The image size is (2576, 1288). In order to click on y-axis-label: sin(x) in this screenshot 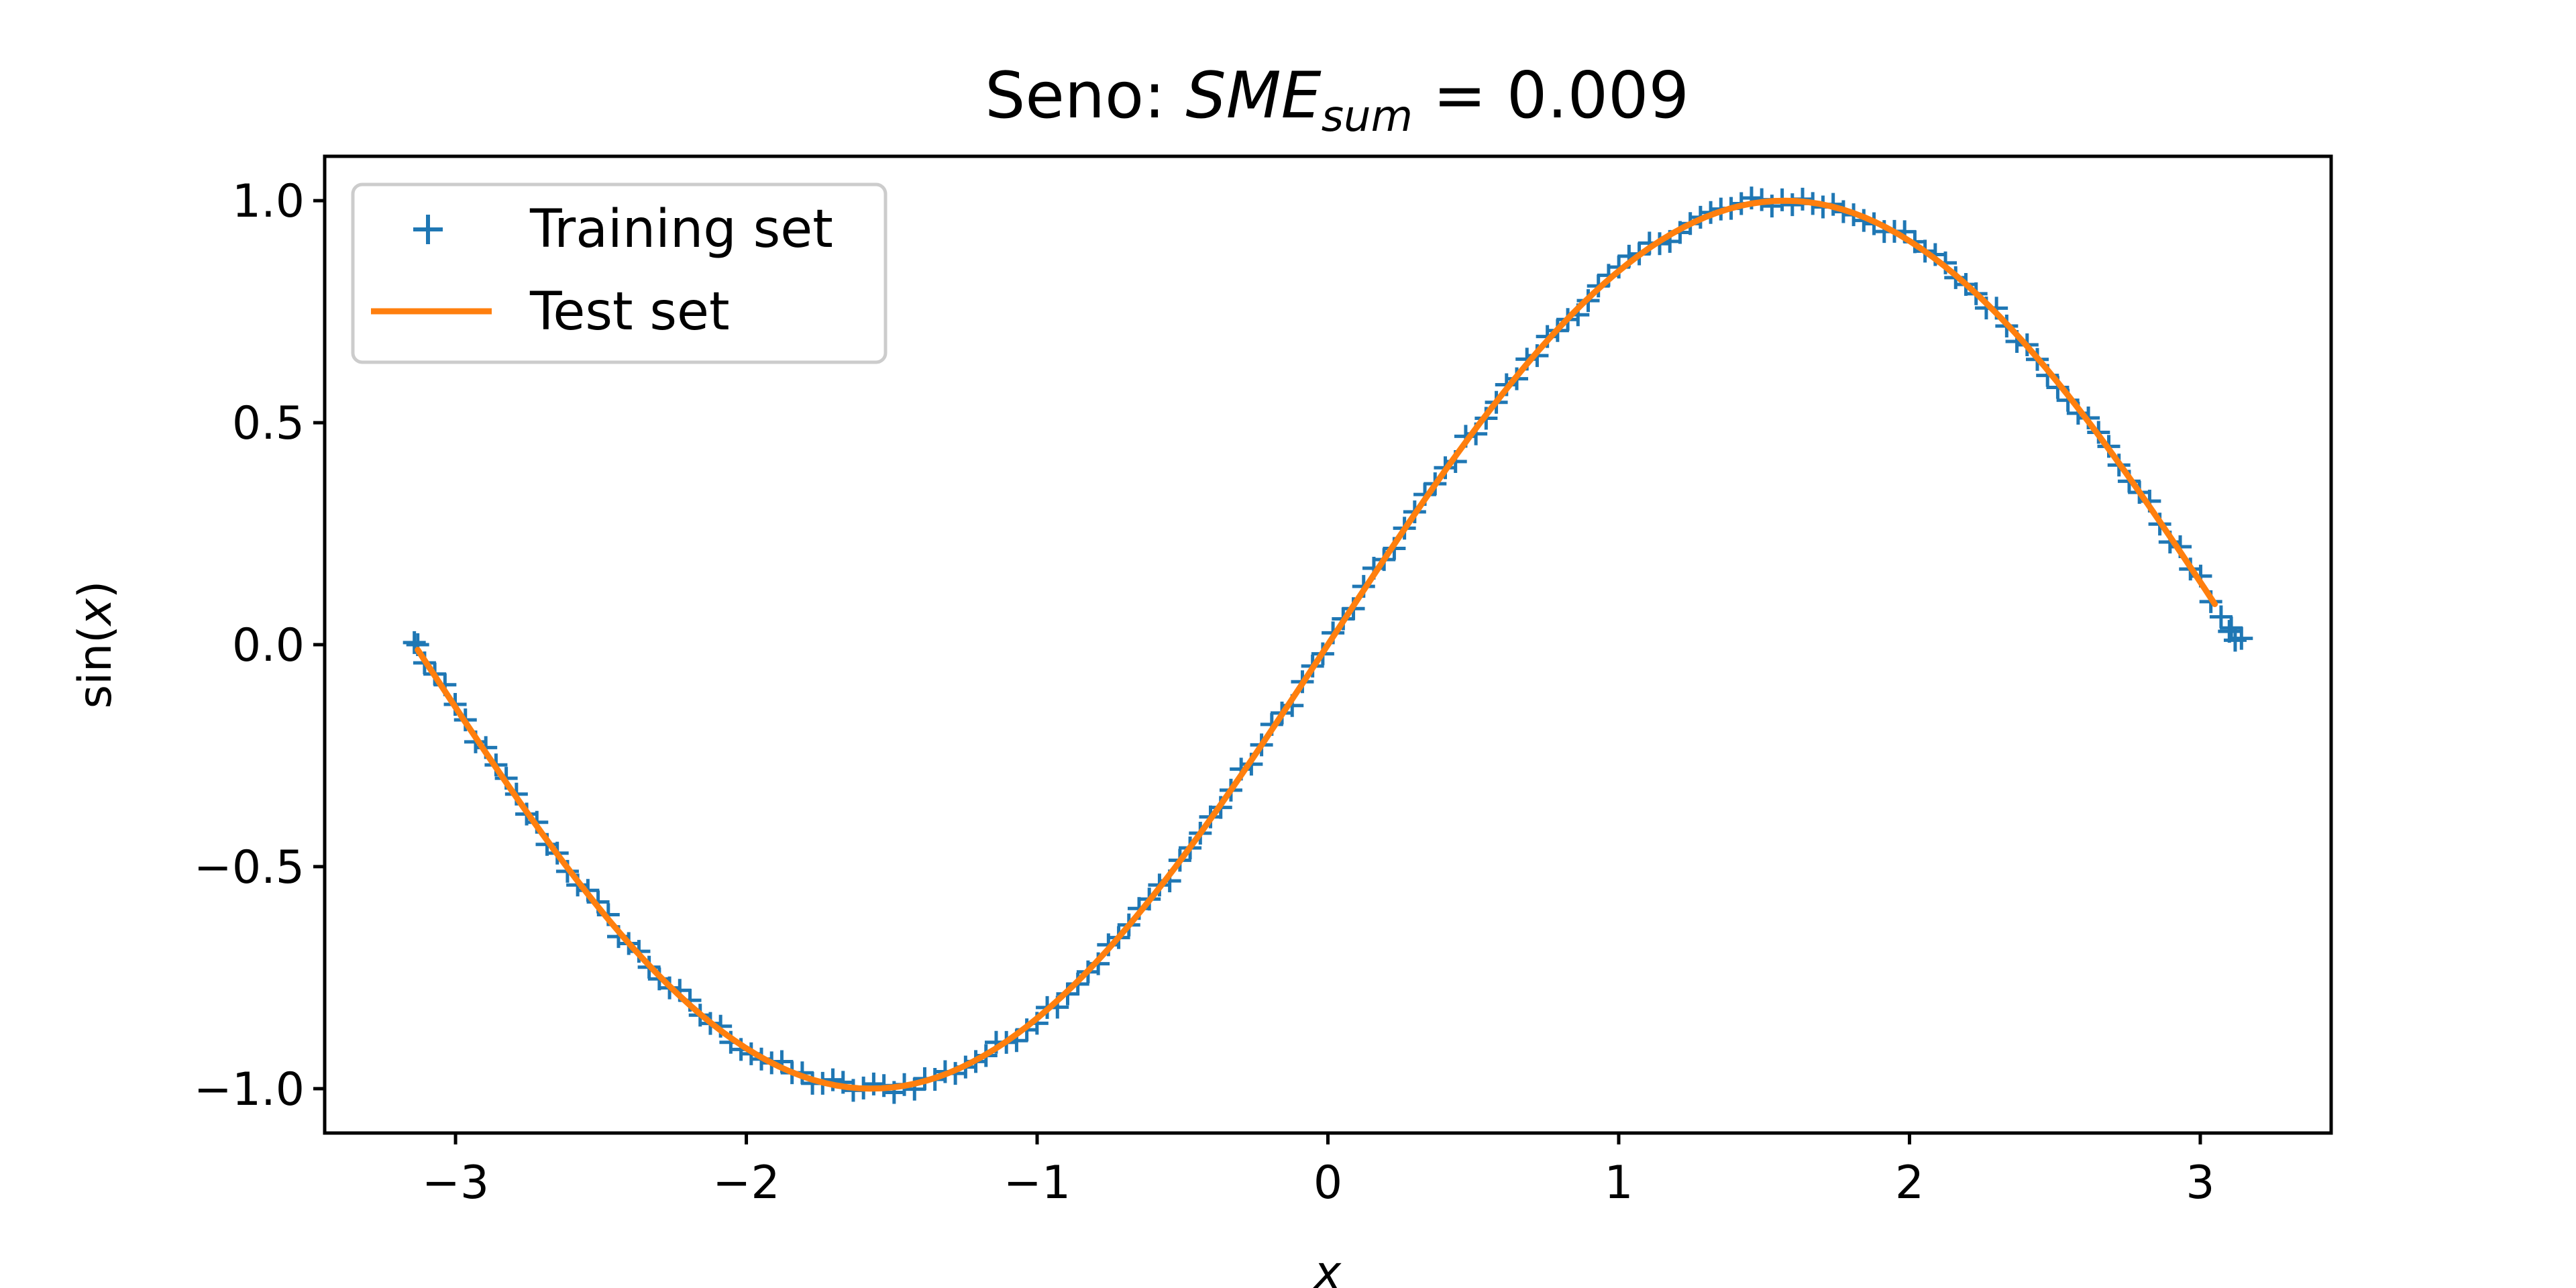, I will do `click(95, 645)`.